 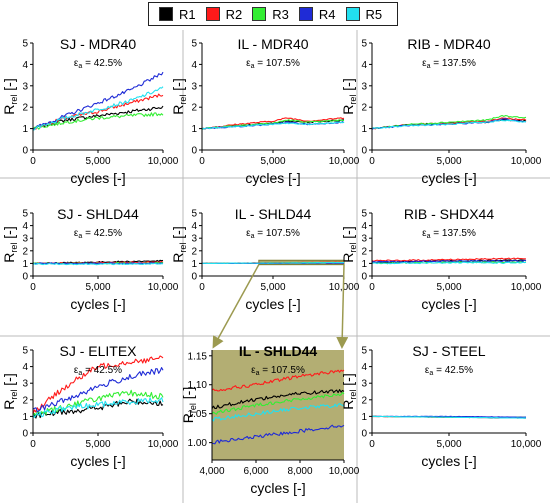 I want to click on zoom-connector-right, so click(x=342, y=306).